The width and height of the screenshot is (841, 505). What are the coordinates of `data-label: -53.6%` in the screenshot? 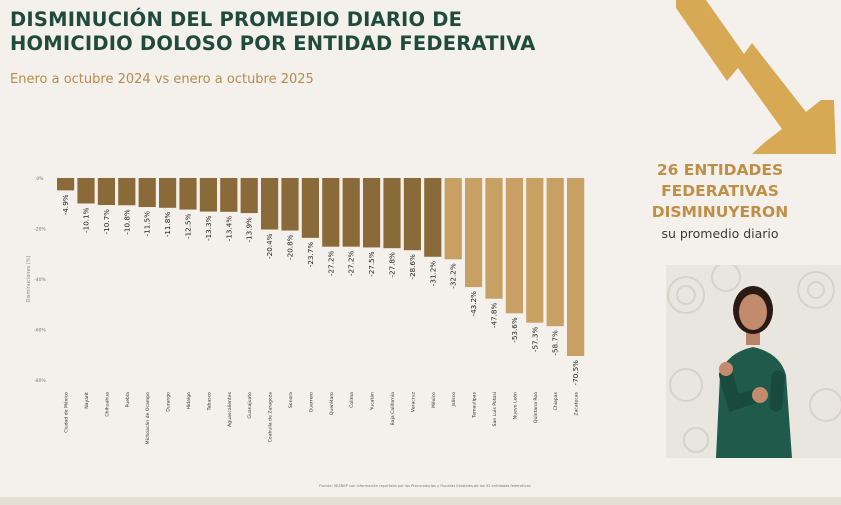 It's located at (514, 330).